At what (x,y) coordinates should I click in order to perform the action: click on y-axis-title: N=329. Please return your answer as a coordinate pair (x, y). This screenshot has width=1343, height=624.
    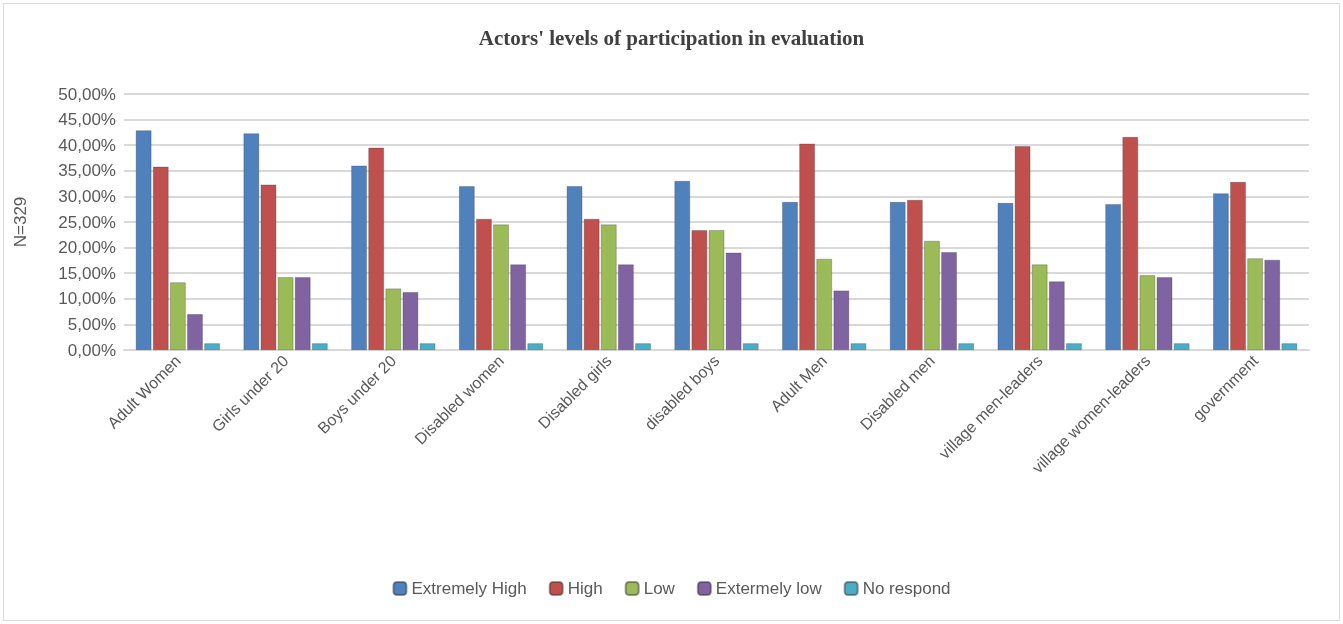
    Looking at the image, I should click on (20, 222).